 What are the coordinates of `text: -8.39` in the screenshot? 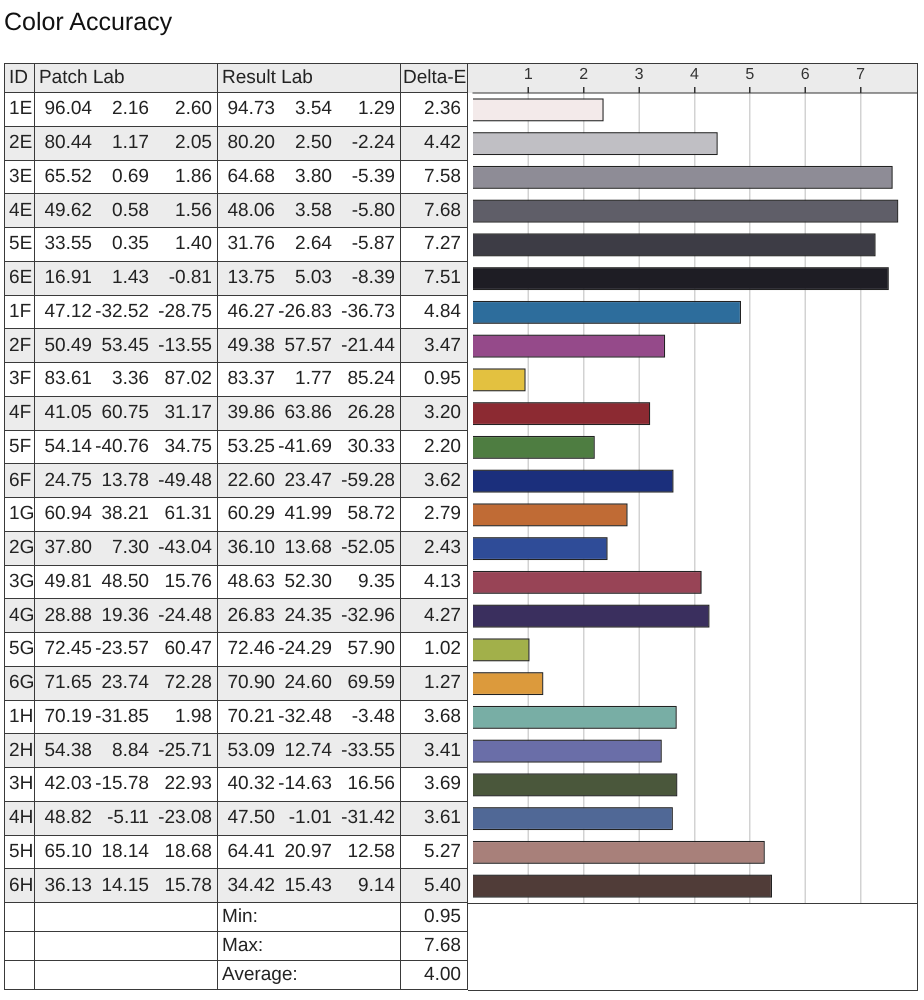 It's located at (373, 278).